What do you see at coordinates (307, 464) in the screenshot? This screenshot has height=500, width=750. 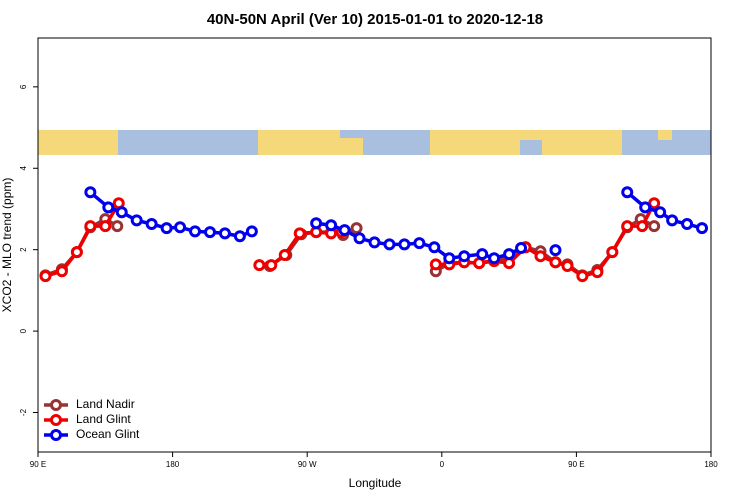 I see `x-tick-label: 90 W` at bounding box center [307, 464].